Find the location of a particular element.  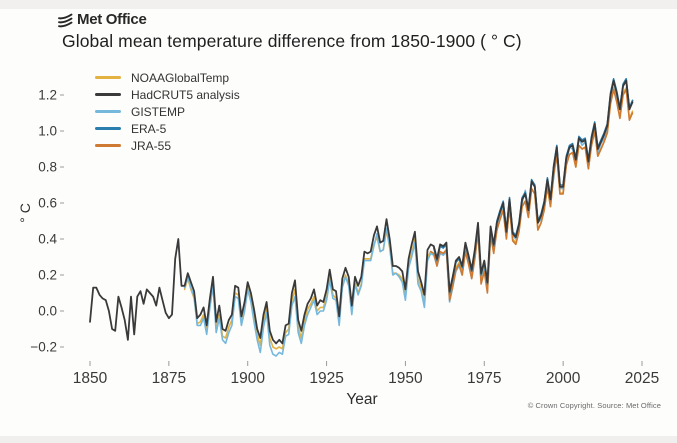

y-tick-label: 0.8 is located at coordinates (47, 167).